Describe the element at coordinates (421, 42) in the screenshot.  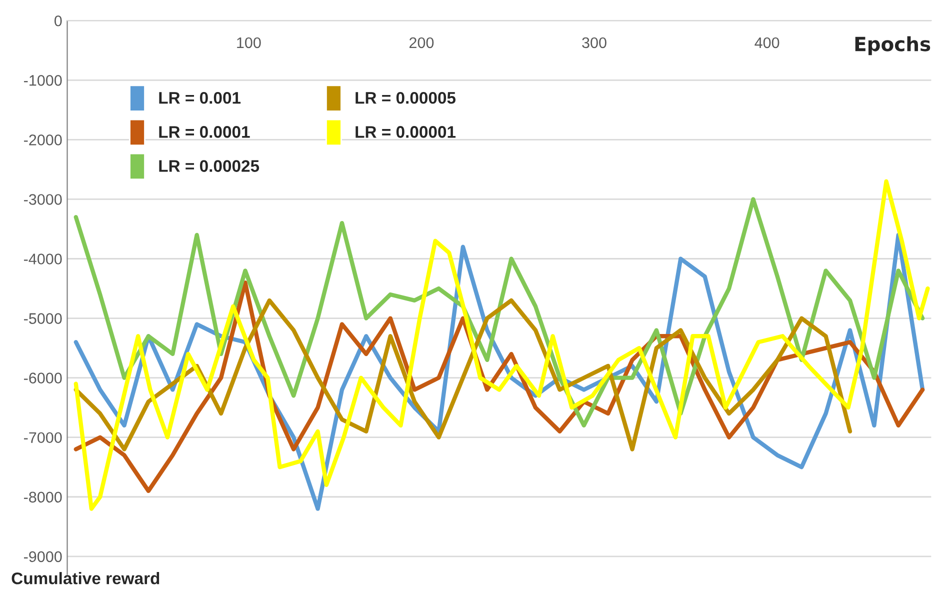
I see `x-tick-label: 200` at that location.